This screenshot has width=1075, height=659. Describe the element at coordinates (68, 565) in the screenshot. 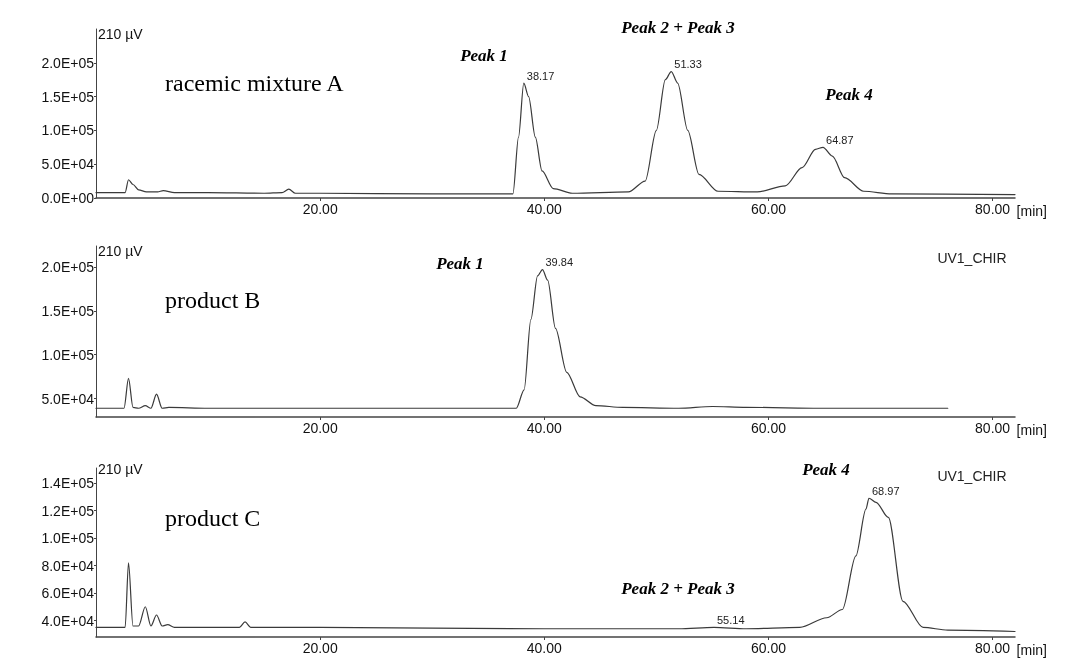

I see `y-tick-label: 8.0E+04` at that location.